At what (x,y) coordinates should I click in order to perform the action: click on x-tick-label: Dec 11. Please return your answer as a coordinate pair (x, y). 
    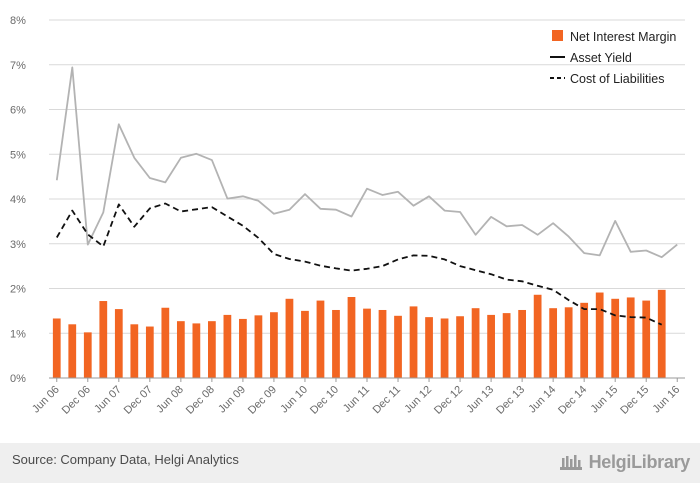
    Looking at the image, I should click on (387, 400).